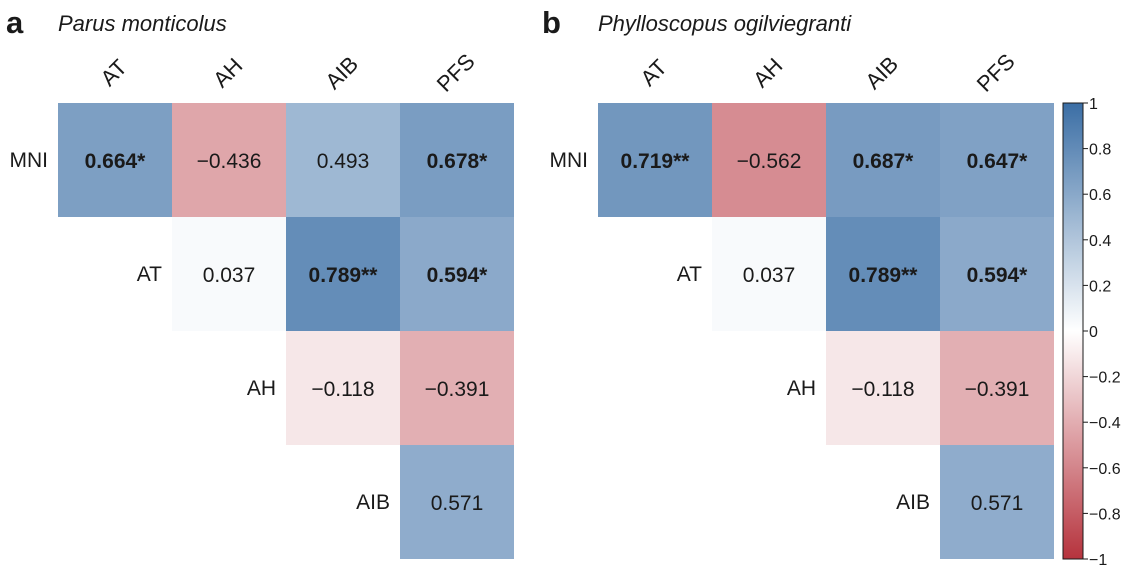  I want to click on colorbar-tick-label: −0.2, so click(1105, 378).